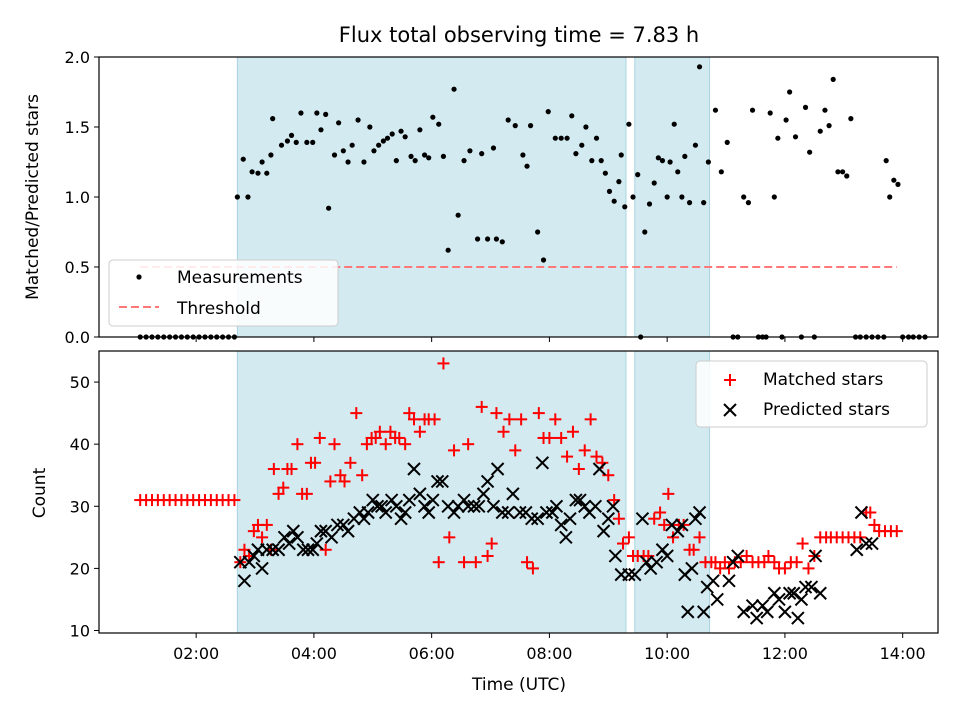 The height and width of the screenshot is (724, 960). What do you see at coordinates (667, 653) in the screenshot?
I see `x-tick-label: 10:00` at bounding box center [667, 653].